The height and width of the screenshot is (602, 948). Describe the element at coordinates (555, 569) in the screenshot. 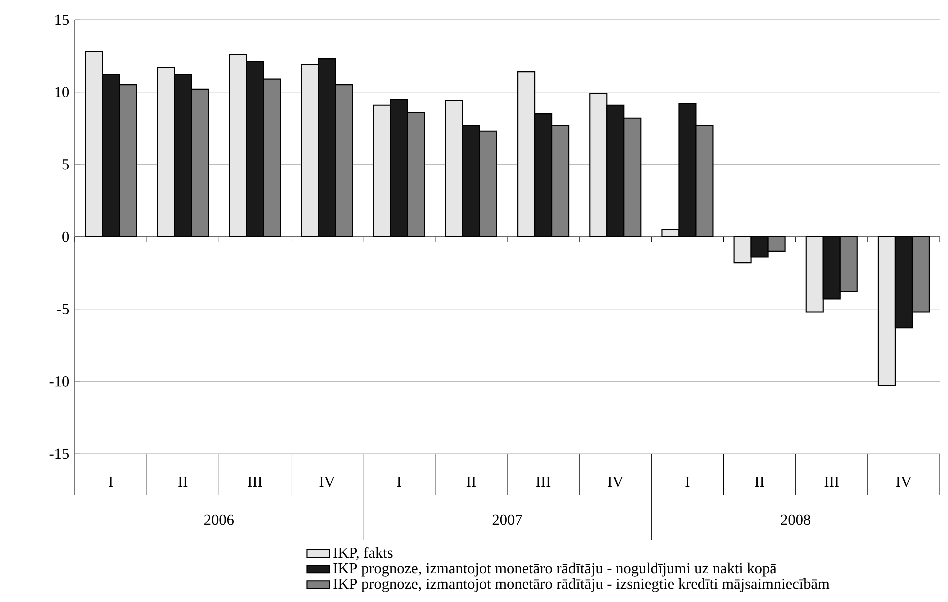

I see `legend-label: IKP prognoze, izmantojot monetāro rādītāju - noguldījumi uz nakti kopā` at that location.